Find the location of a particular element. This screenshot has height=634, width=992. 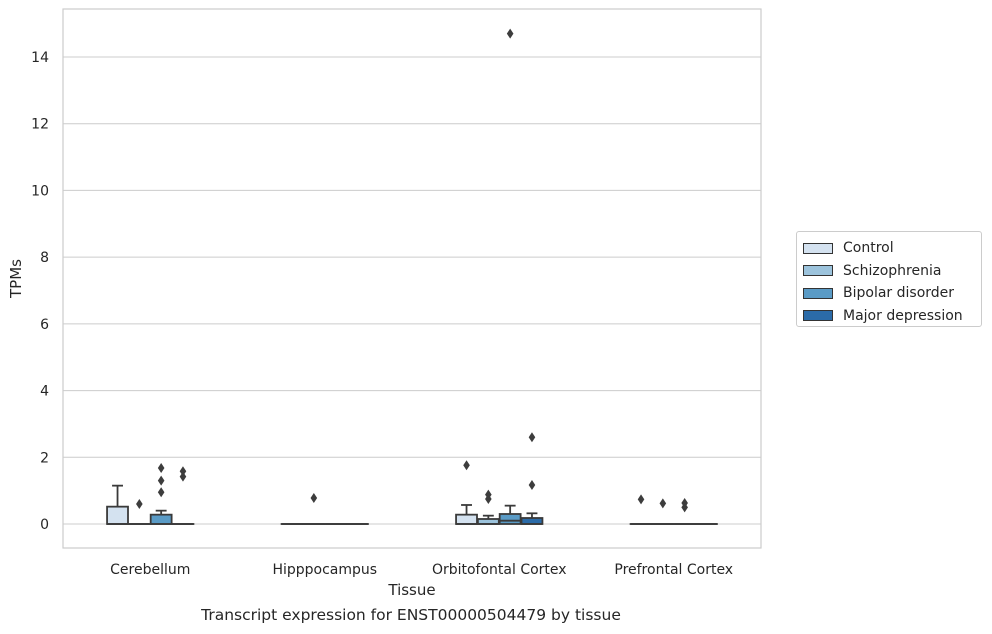

y-tick-label: 0 is located at coordinates (44, 525).